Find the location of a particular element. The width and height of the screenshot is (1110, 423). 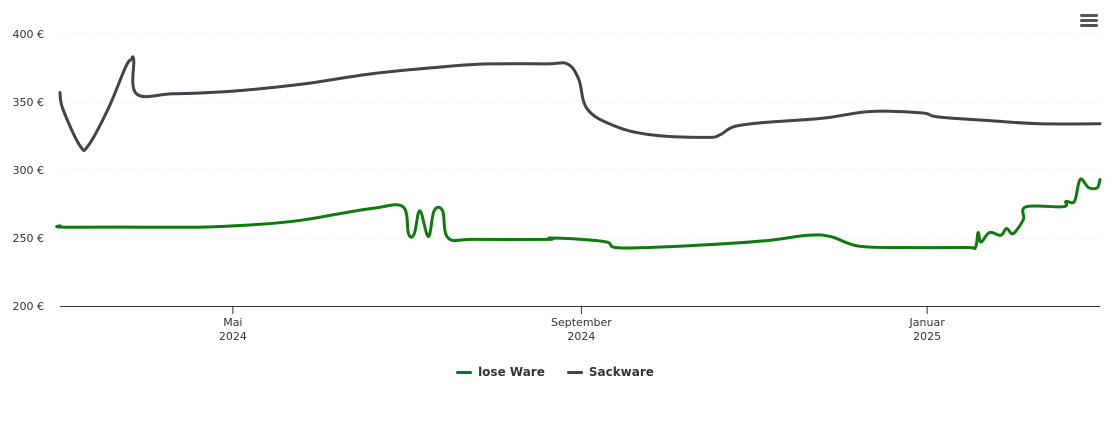

legend-item-sackware: Sackware is located at coordinates (610, 372).